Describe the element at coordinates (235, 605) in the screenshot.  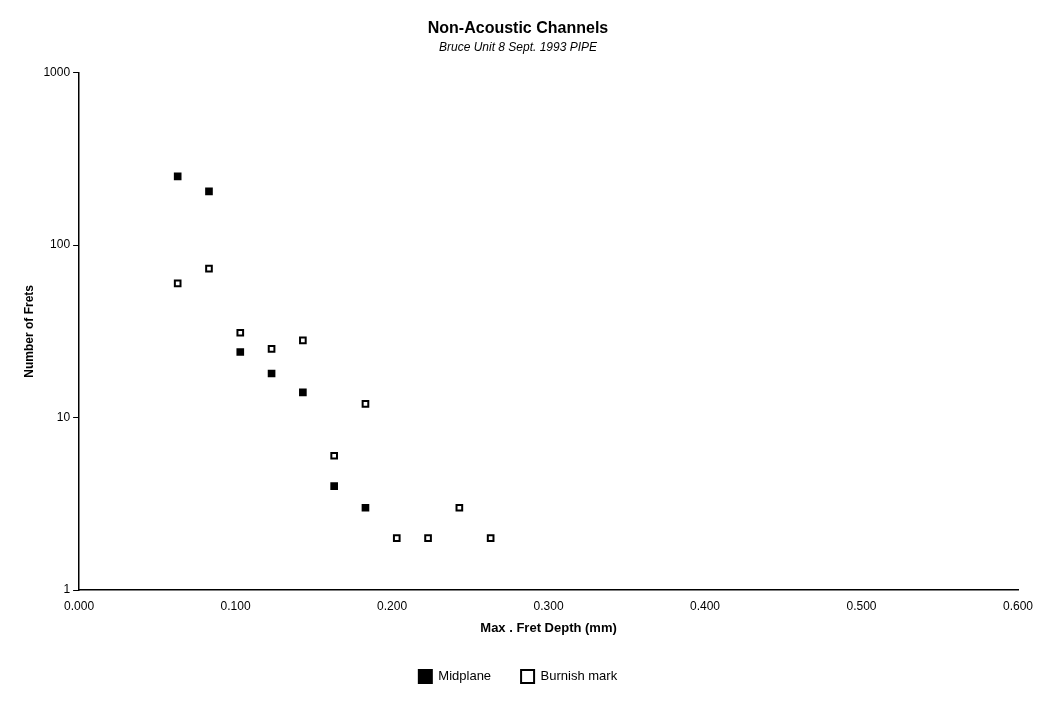
I see `x-tick-label: 0.100` at that location.